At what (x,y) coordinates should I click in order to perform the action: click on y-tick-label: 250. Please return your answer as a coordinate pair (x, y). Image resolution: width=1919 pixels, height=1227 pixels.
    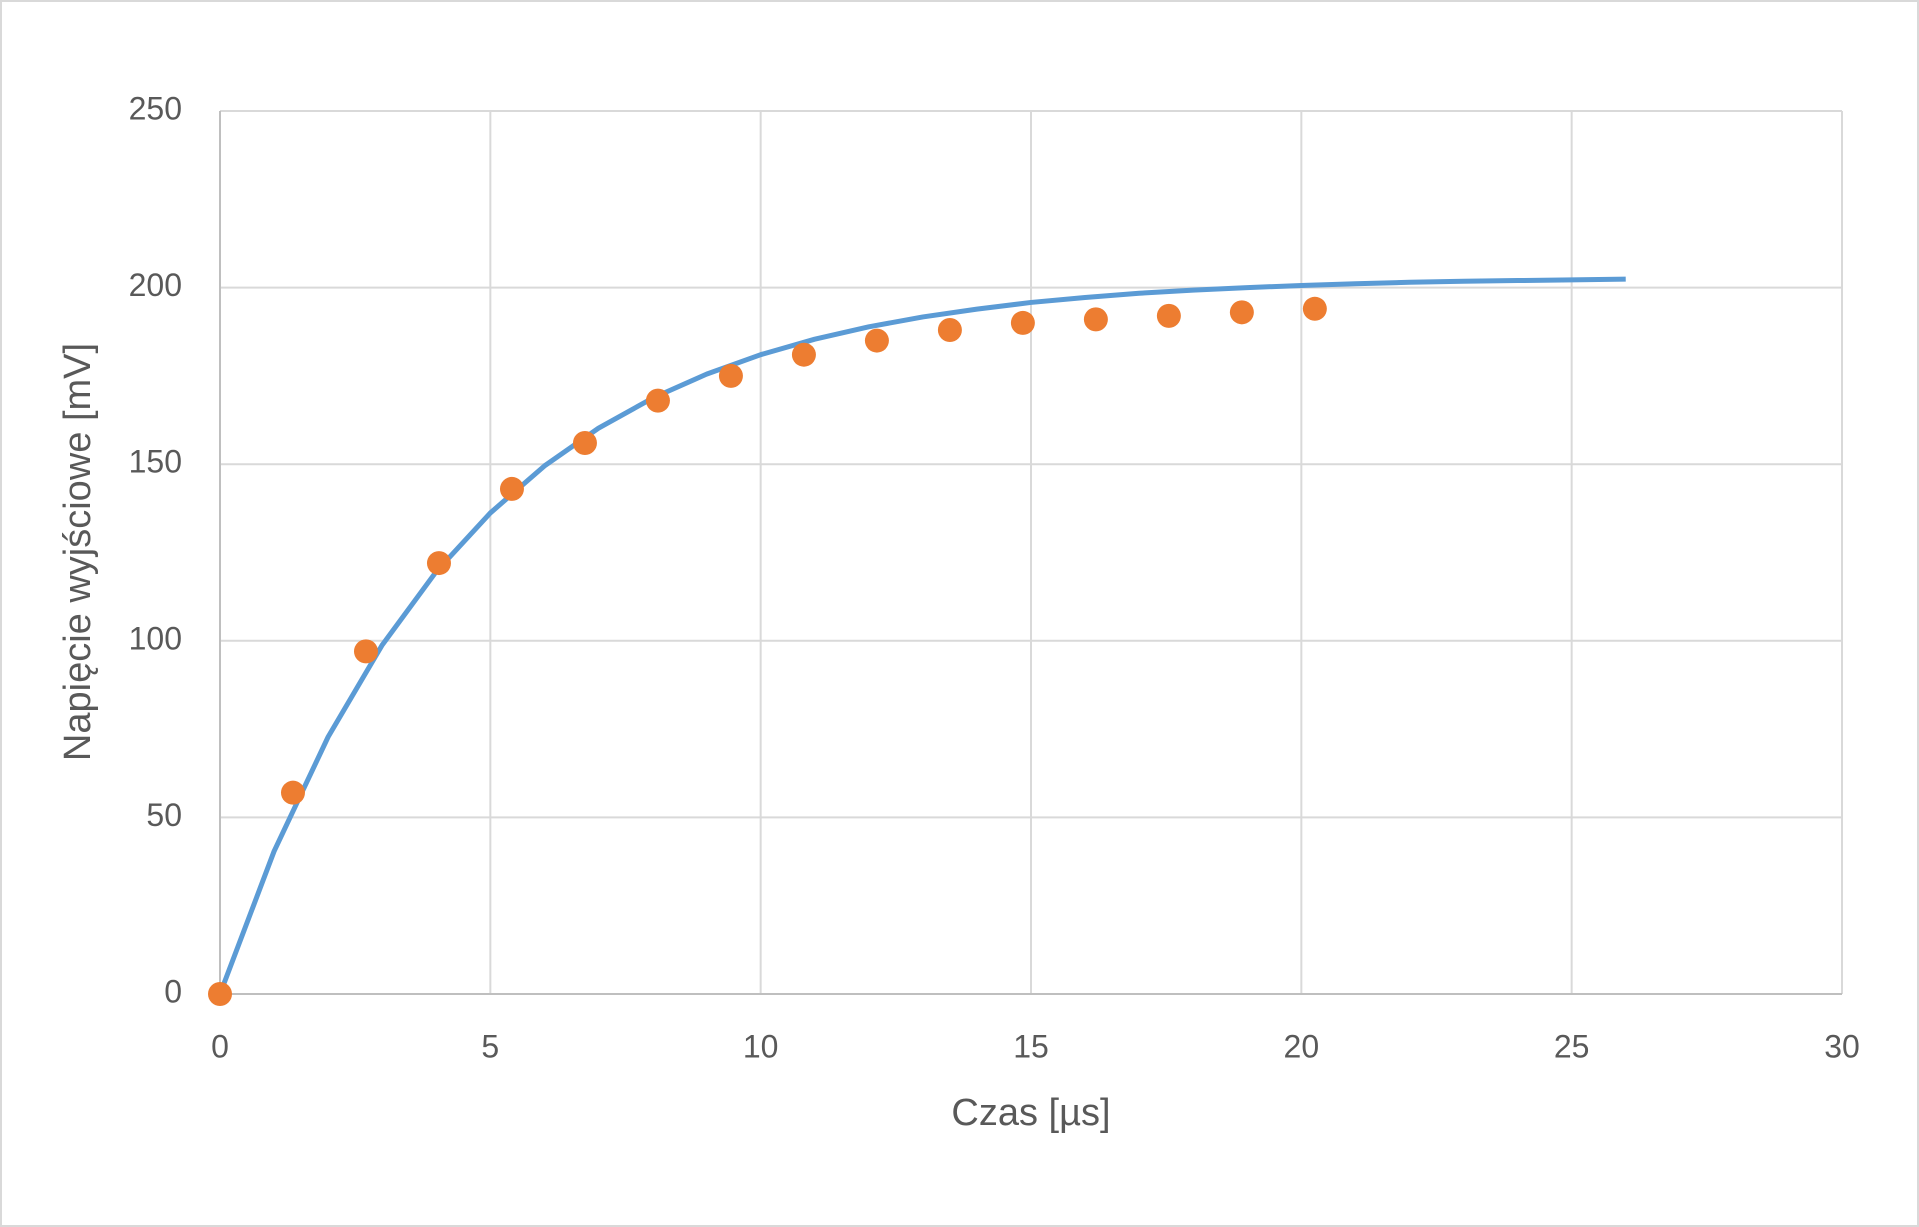
    Looking at the image, I should click on (155, 108).